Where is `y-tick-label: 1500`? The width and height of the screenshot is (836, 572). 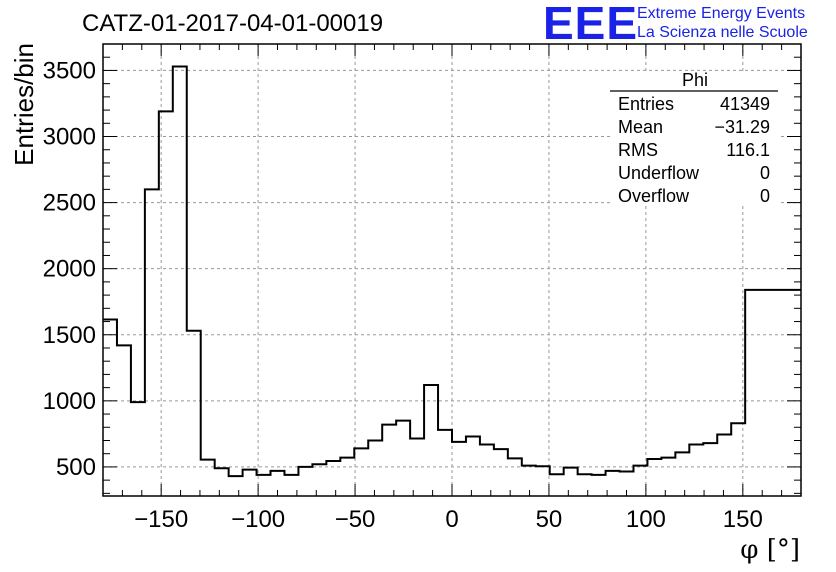 y-tick-label: 1500 is located at coordinates (69, 335).